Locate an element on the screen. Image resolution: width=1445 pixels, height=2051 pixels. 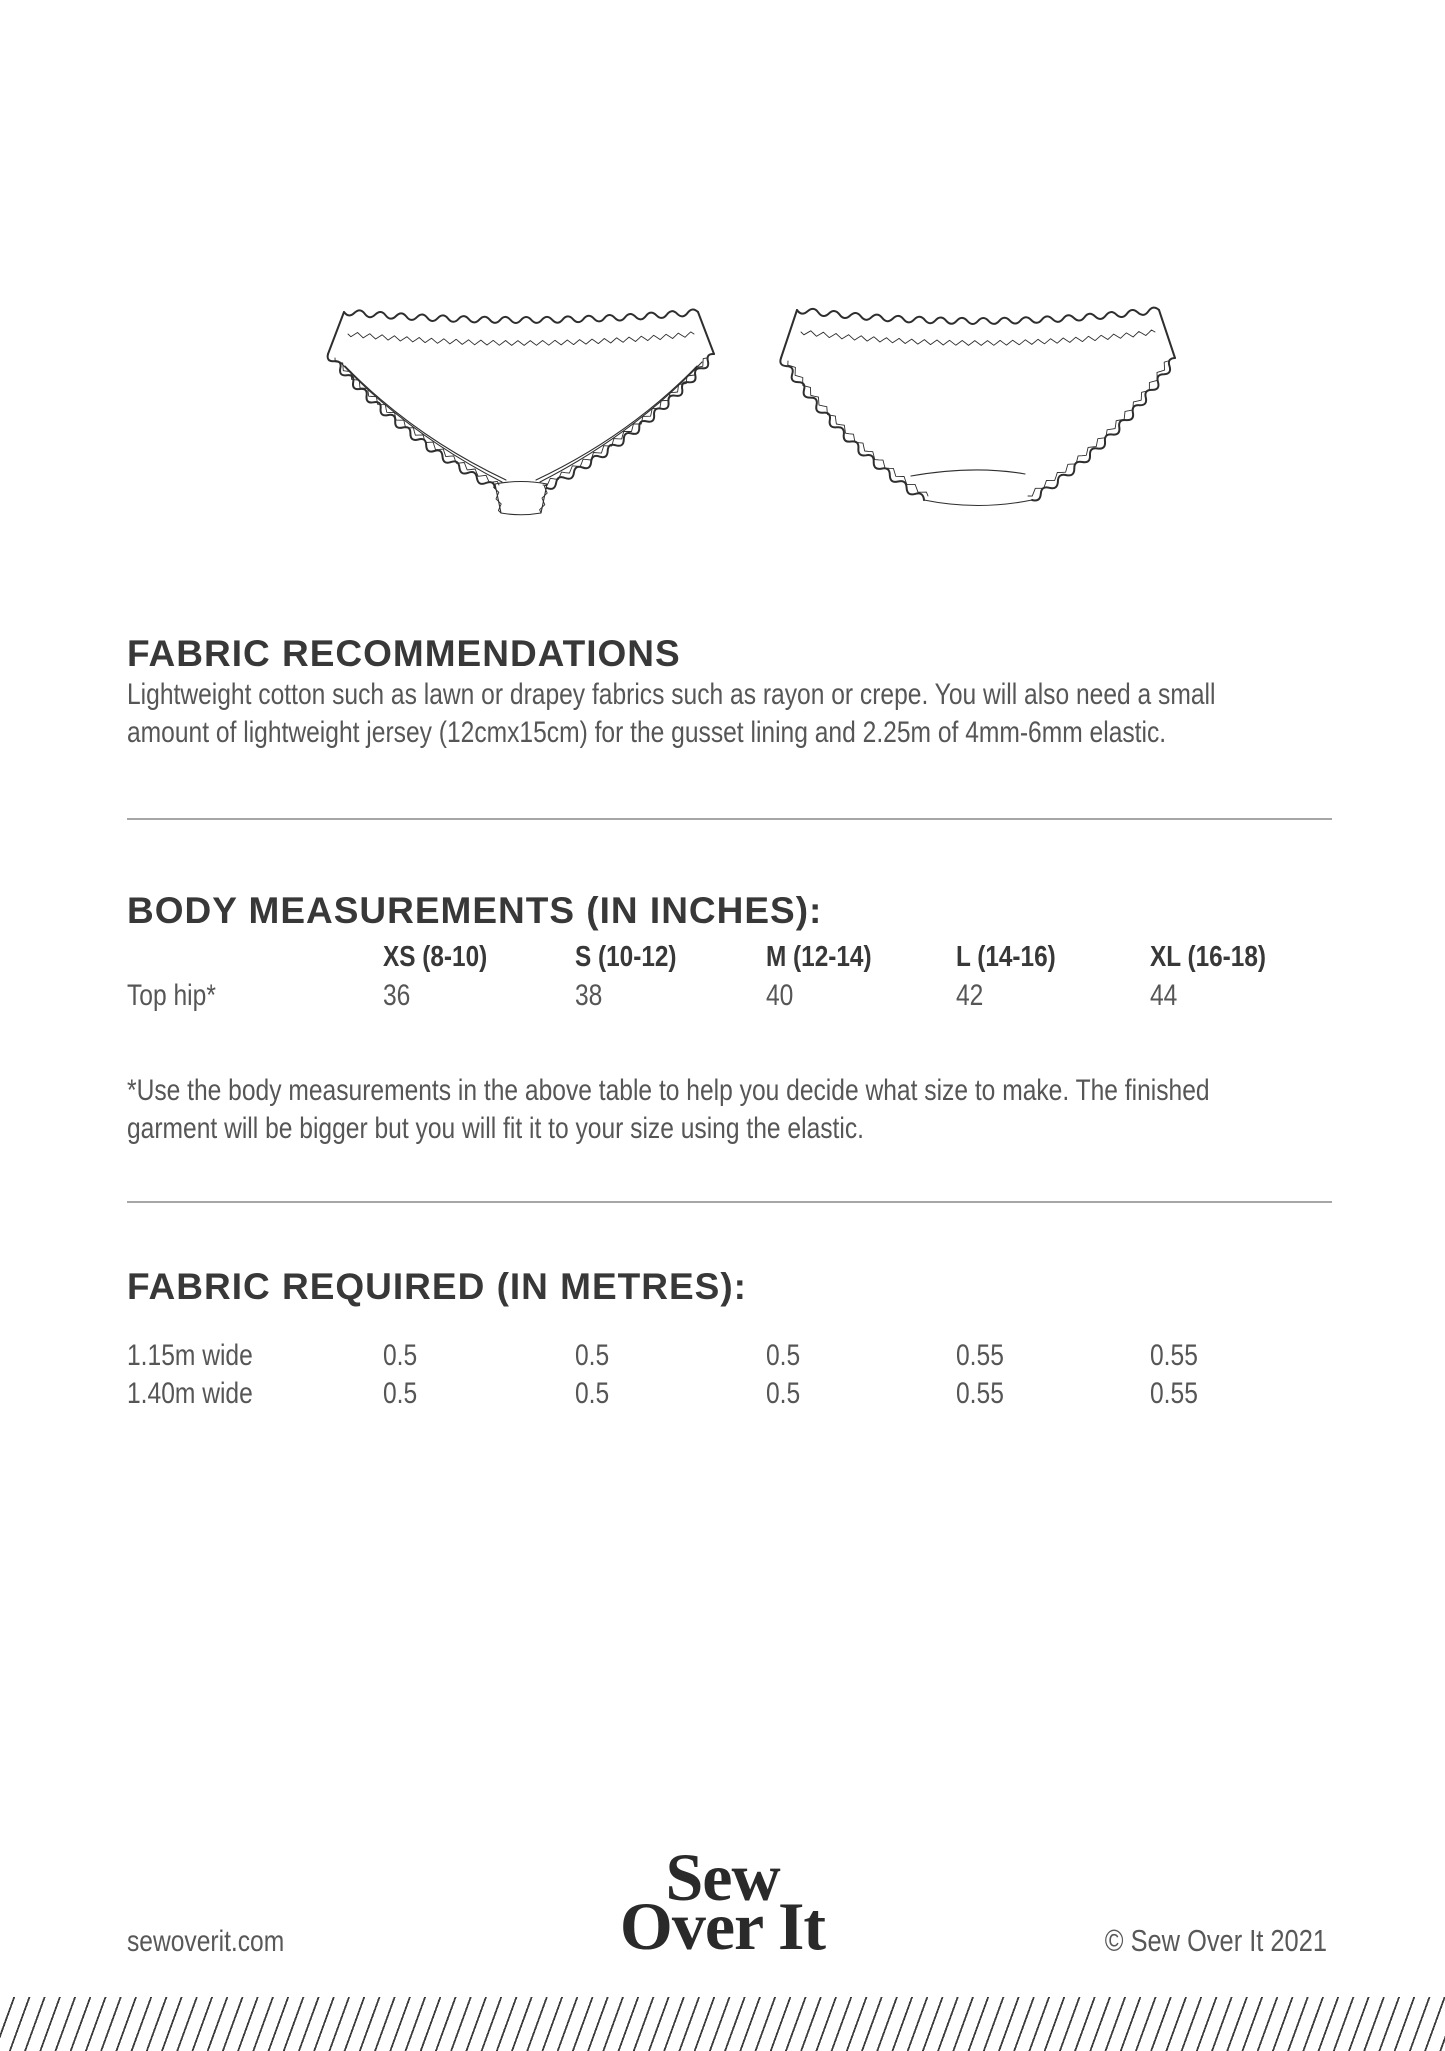
knickers-front-waistband is located at coordinates (521, 331).